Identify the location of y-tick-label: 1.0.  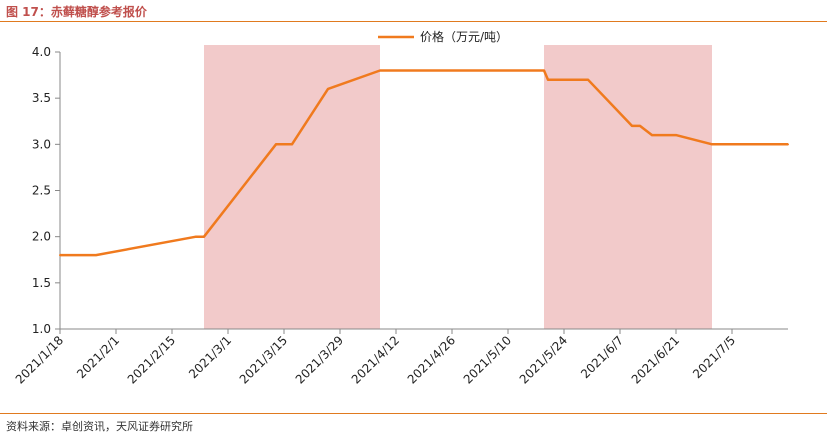
(41, 329).